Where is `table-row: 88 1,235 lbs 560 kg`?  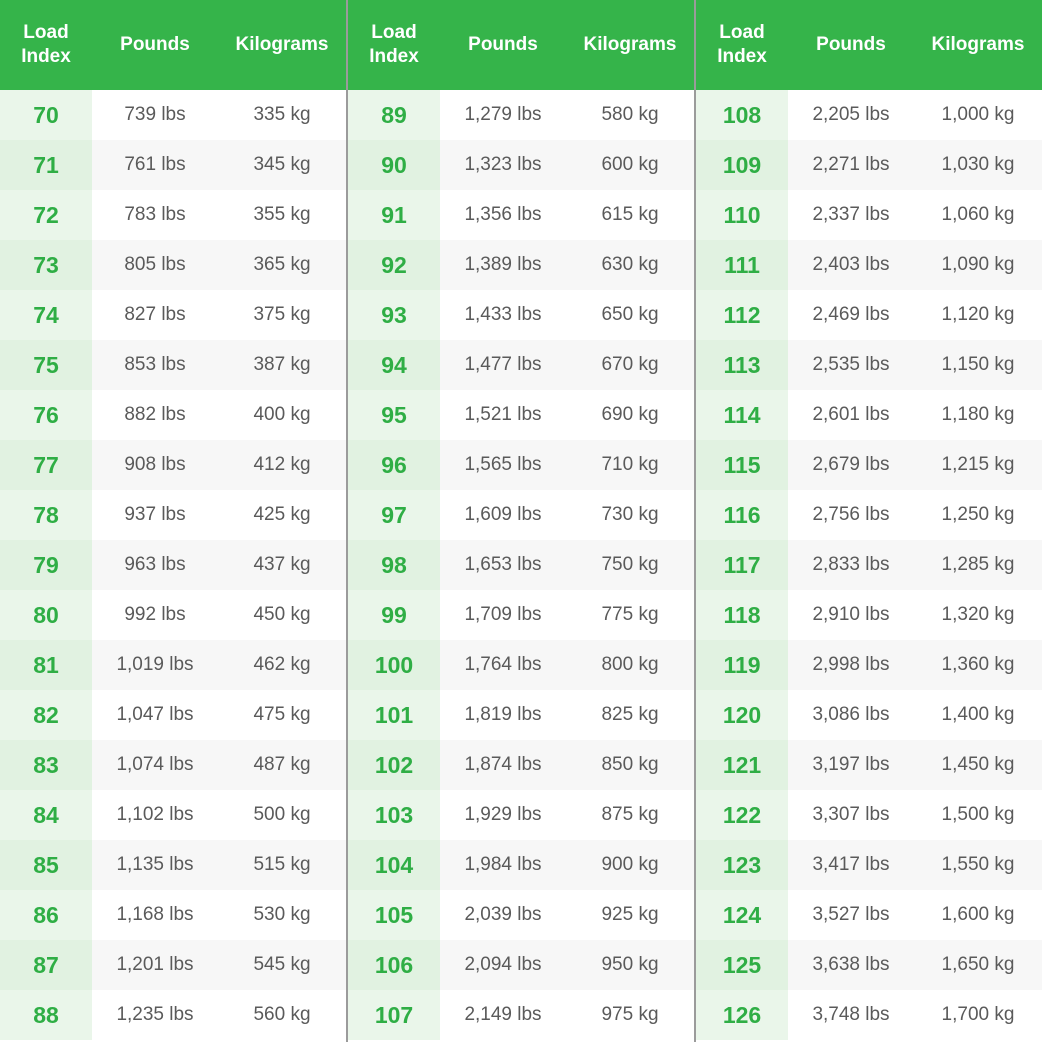 table-row: 88 1,235 lbs 560 kg is located at coordinates (173, 1015).